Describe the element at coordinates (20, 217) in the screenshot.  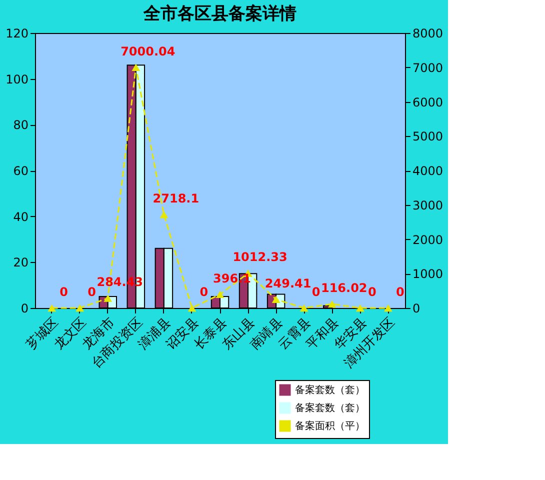
I see `y-tick-label: 40` at that location.